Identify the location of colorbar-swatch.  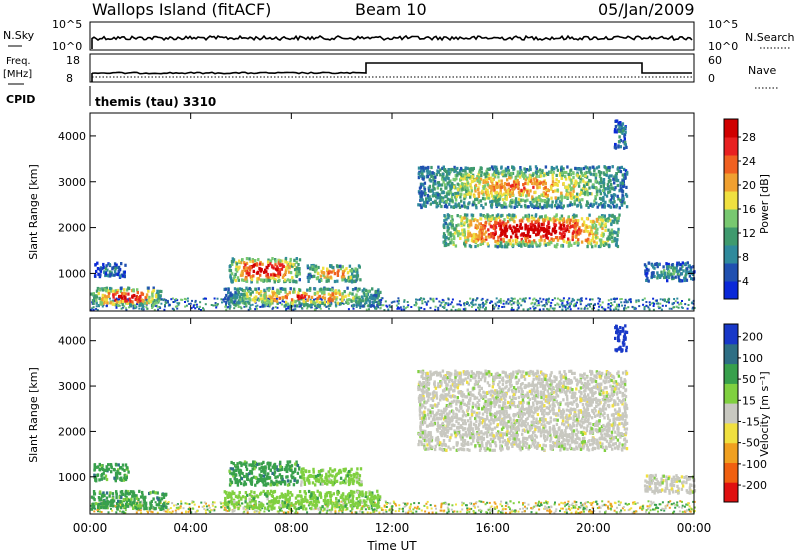
(731, 218).